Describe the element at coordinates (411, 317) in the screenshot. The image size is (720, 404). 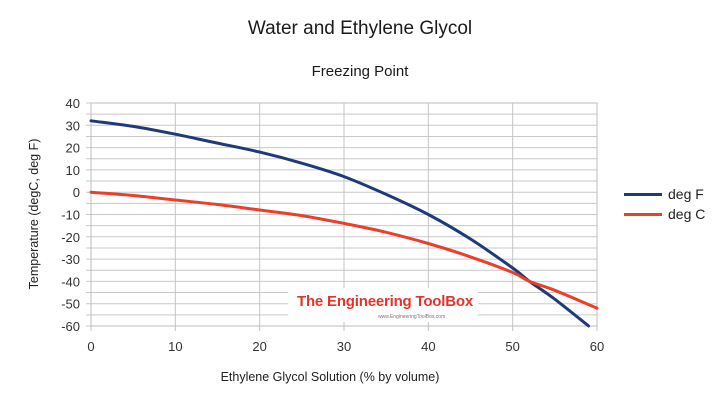
I see `watermark-url: www.EngineeringToolBox.com` at that location.